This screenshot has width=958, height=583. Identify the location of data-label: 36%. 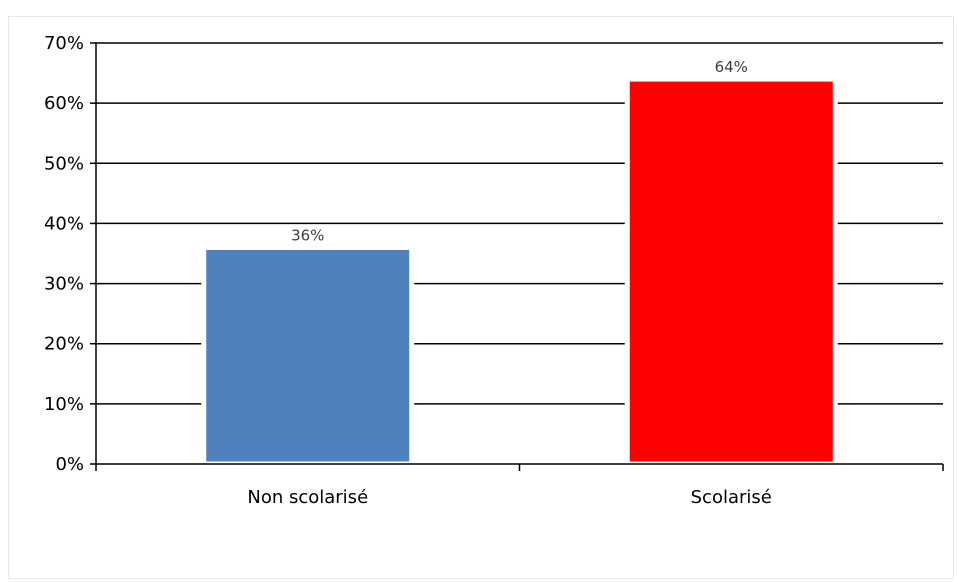
(307, 235).